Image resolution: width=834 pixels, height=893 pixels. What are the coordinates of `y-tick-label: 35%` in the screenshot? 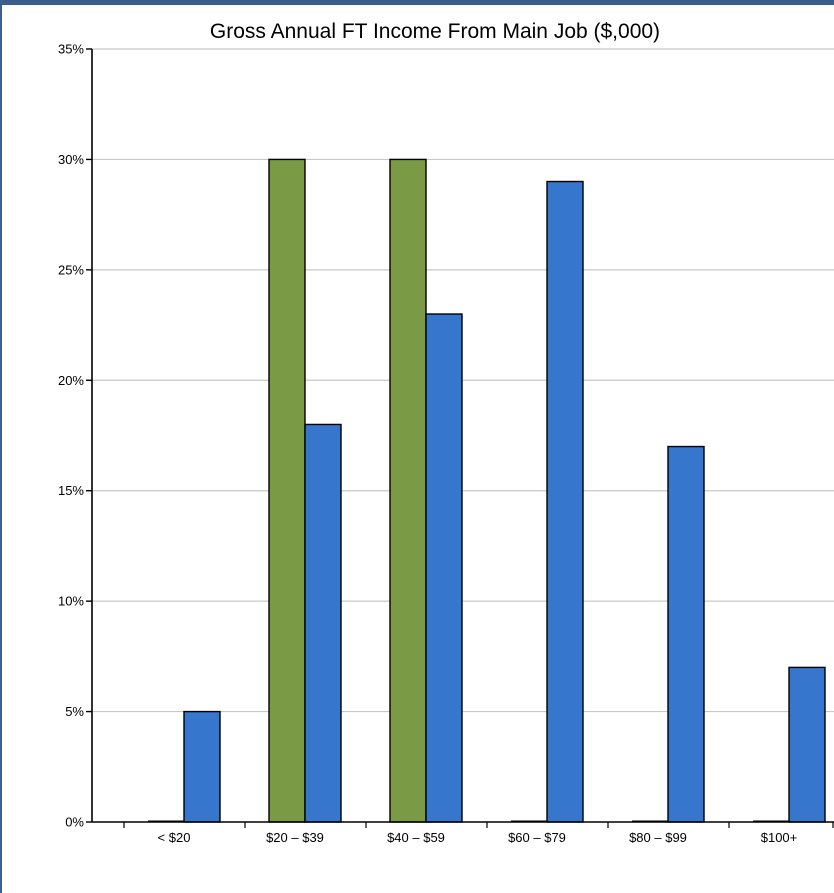 It's located at (71, 49).